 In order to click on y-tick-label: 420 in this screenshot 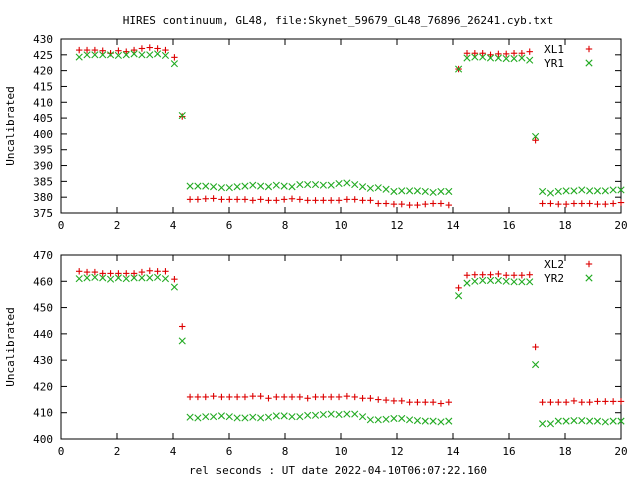, I will do `click(43, 71)`.